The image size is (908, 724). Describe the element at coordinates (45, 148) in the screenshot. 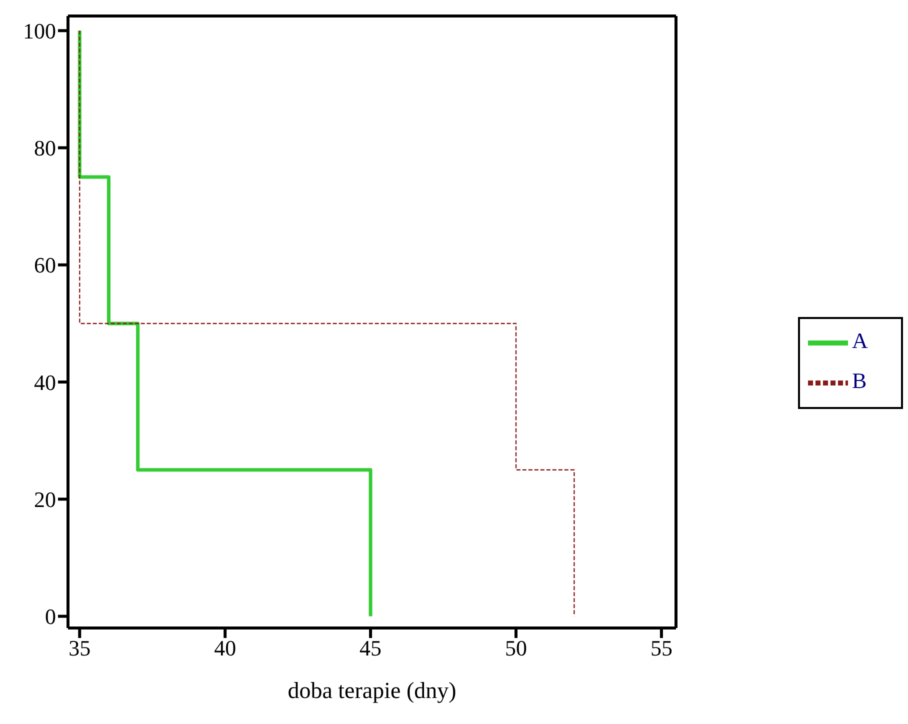

I see `y-tick-label: 80` at that location.